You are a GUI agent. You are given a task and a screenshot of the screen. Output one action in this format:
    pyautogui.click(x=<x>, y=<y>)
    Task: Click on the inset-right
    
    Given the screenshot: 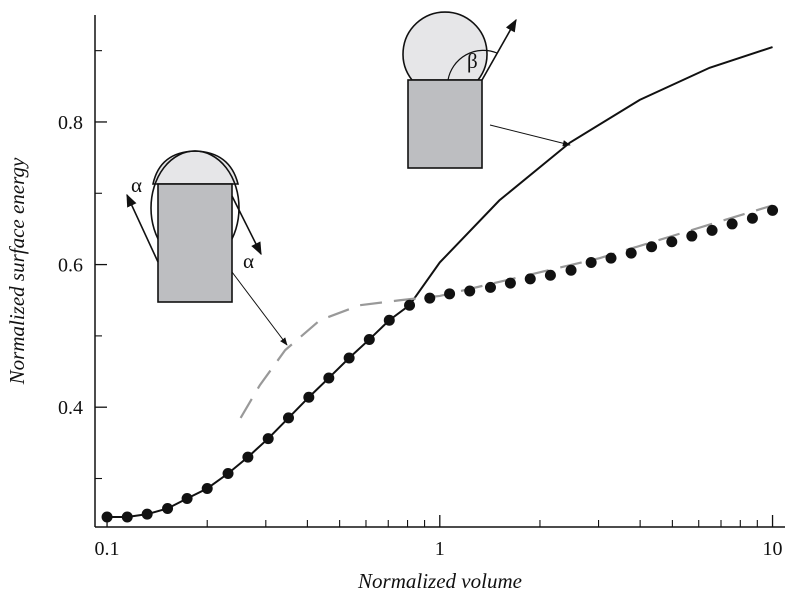 What is the action you would take?
    pyautogui.click(x=486, y=90)
    